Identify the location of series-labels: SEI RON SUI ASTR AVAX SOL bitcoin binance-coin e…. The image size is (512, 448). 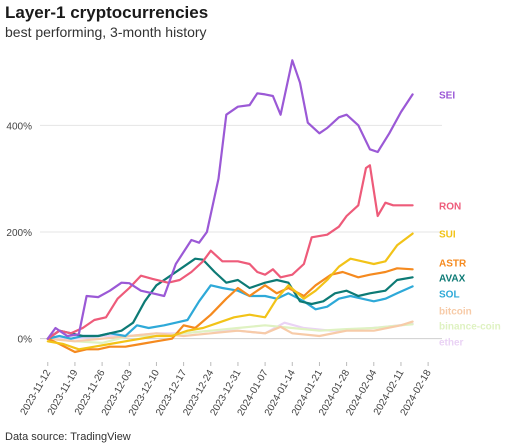
(470, 219).